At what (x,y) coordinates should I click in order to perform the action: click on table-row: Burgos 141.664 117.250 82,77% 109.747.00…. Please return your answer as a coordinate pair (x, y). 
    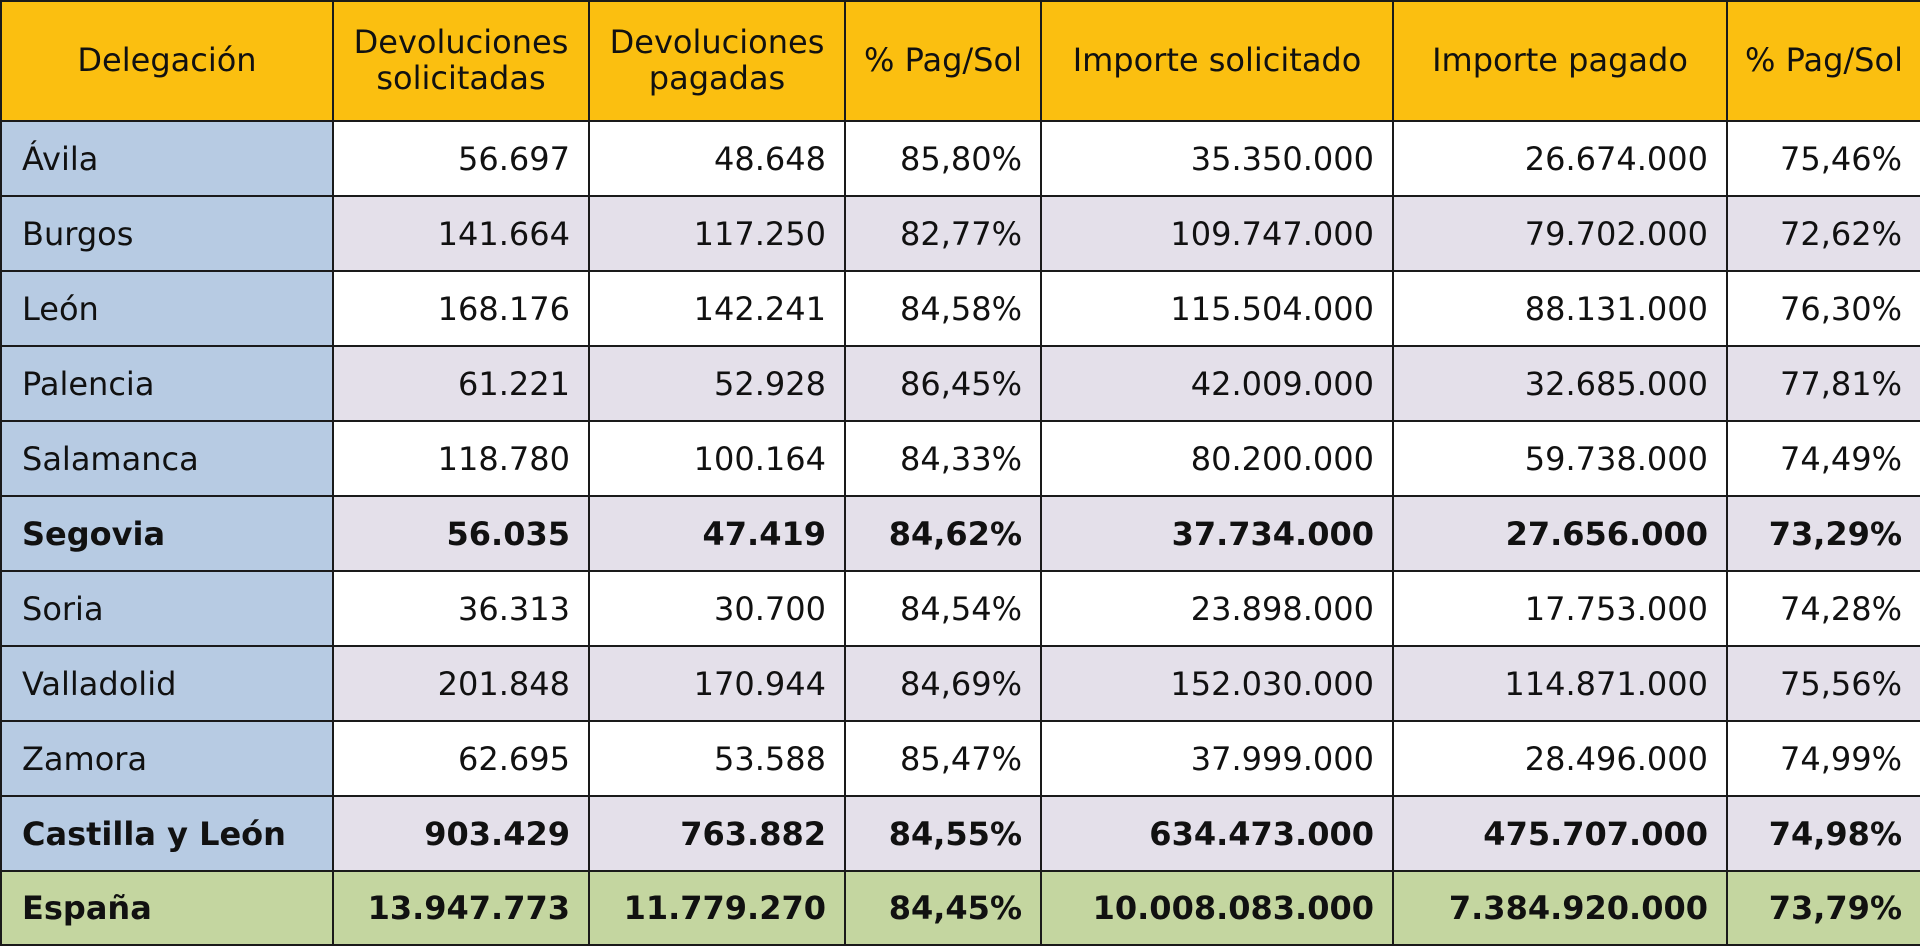
    Looking at the image, I should click on (960, 233).